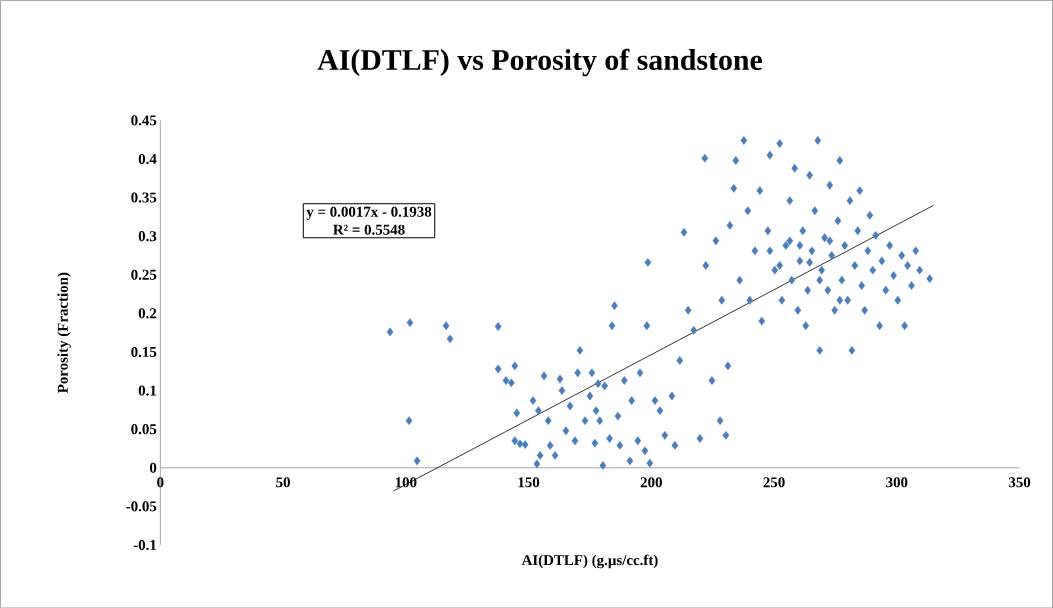 Image resolution: width=1053 pixels, height=608 pixels. Describe the element at coordinates (369, 213) in the screenshot. I see `annotation: y = 0.0017x - 0.1938` at that location.